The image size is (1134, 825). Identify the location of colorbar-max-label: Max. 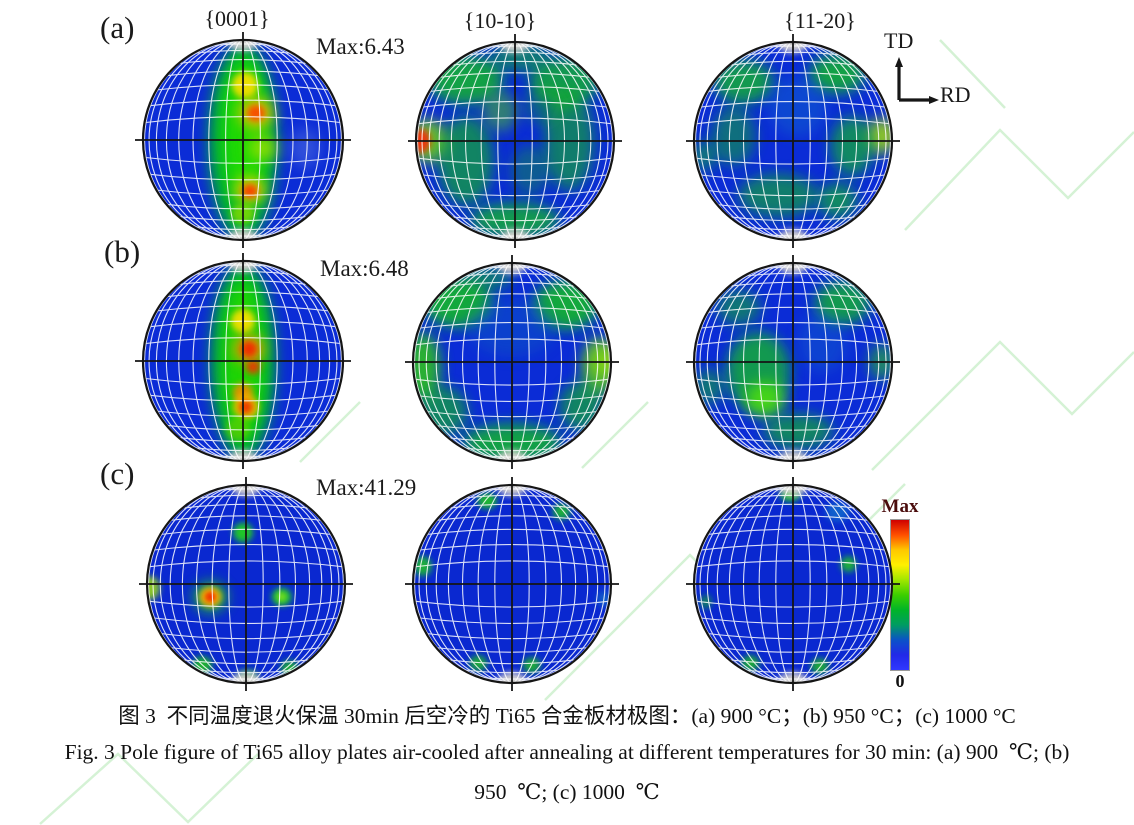
(900, 506).